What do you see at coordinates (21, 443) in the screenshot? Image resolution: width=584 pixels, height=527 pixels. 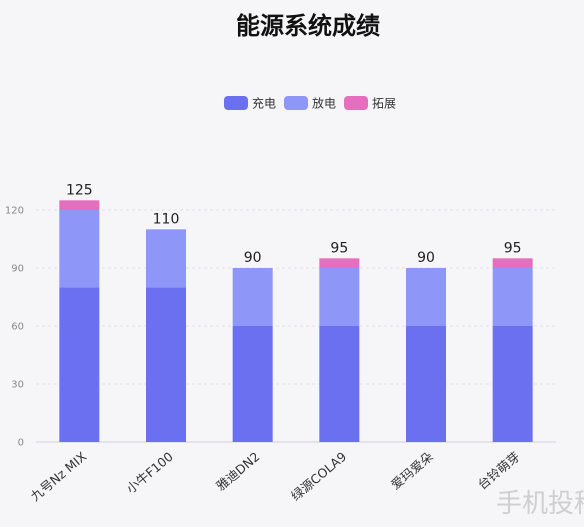 I see `y-tick-label-0: 0` at bounding box center [21, 443].